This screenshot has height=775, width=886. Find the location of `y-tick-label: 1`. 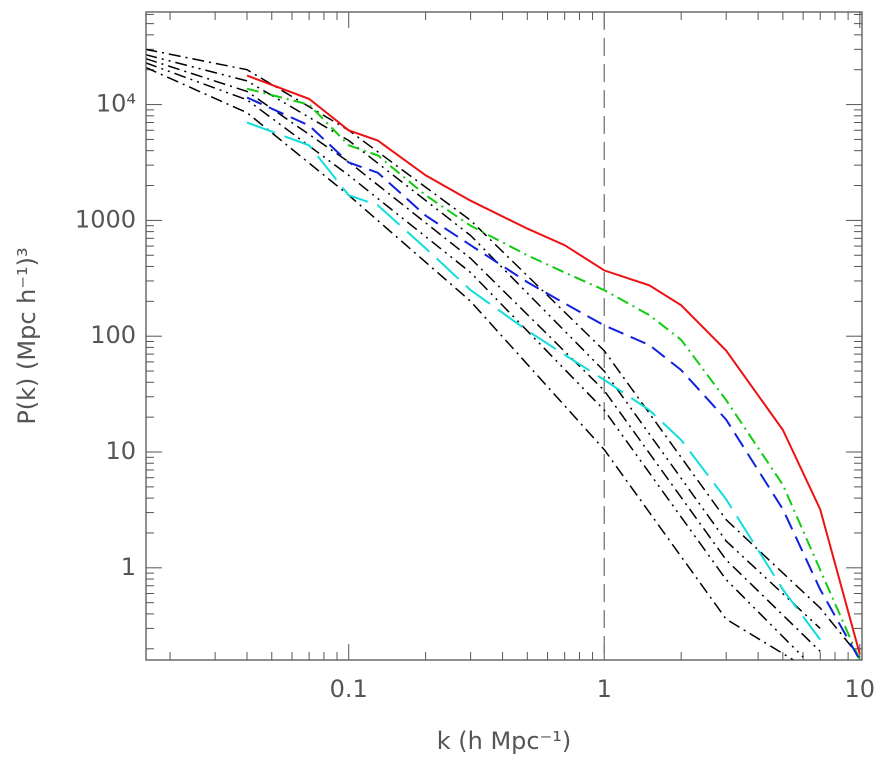

y-tick-label: 1 is located at coordinates (128, 567).